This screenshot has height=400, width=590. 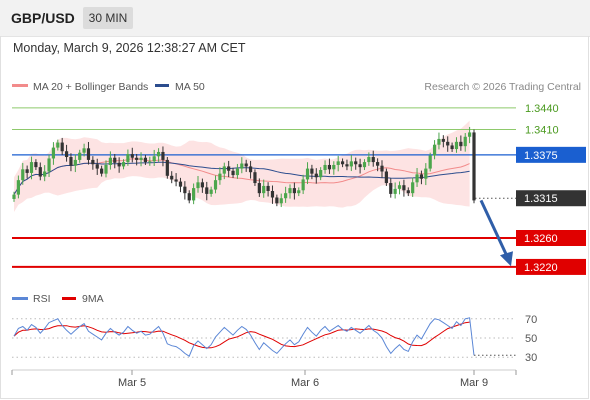 I want to click on rsi-level-label: 50, so click(x=531, y=339).